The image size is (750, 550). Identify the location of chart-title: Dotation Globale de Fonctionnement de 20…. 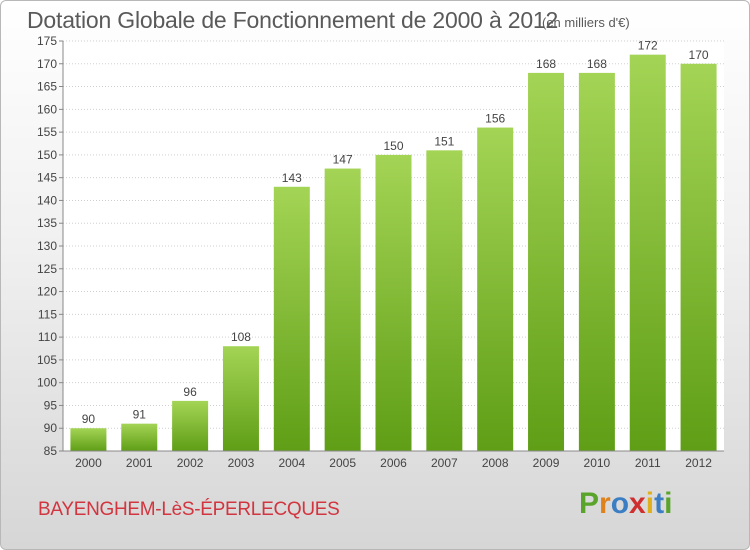
(293, 20).